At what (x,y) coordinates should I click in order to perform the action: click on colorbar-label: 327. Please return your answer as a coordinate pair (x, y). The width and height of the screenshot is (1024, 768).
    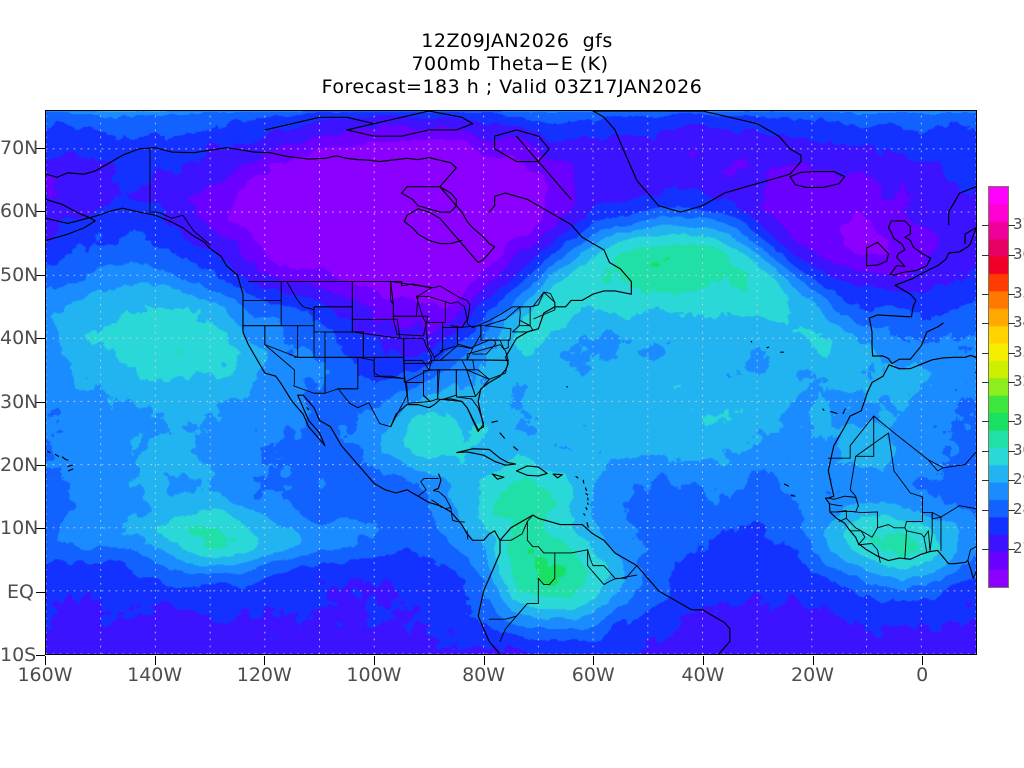
    Looking at the image, I should click on (1018, 381).